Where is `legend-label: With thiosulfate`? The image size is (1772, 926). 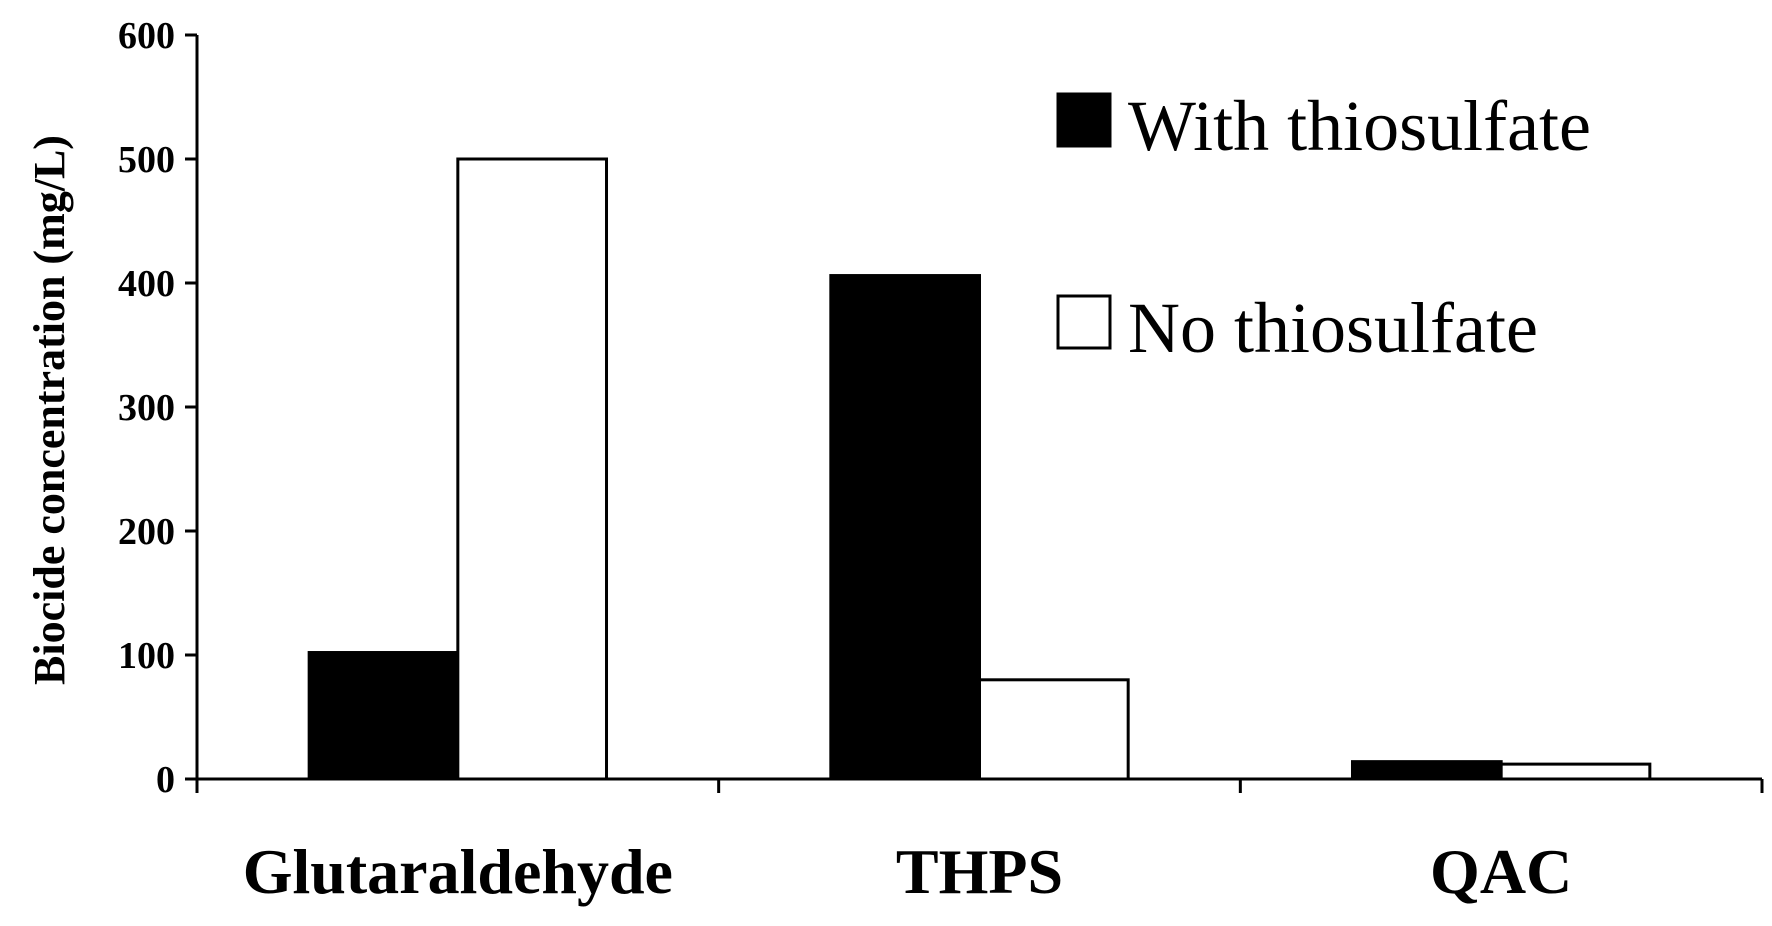
legend-label: With thiosulfate is located at coordinates (1359, 126).